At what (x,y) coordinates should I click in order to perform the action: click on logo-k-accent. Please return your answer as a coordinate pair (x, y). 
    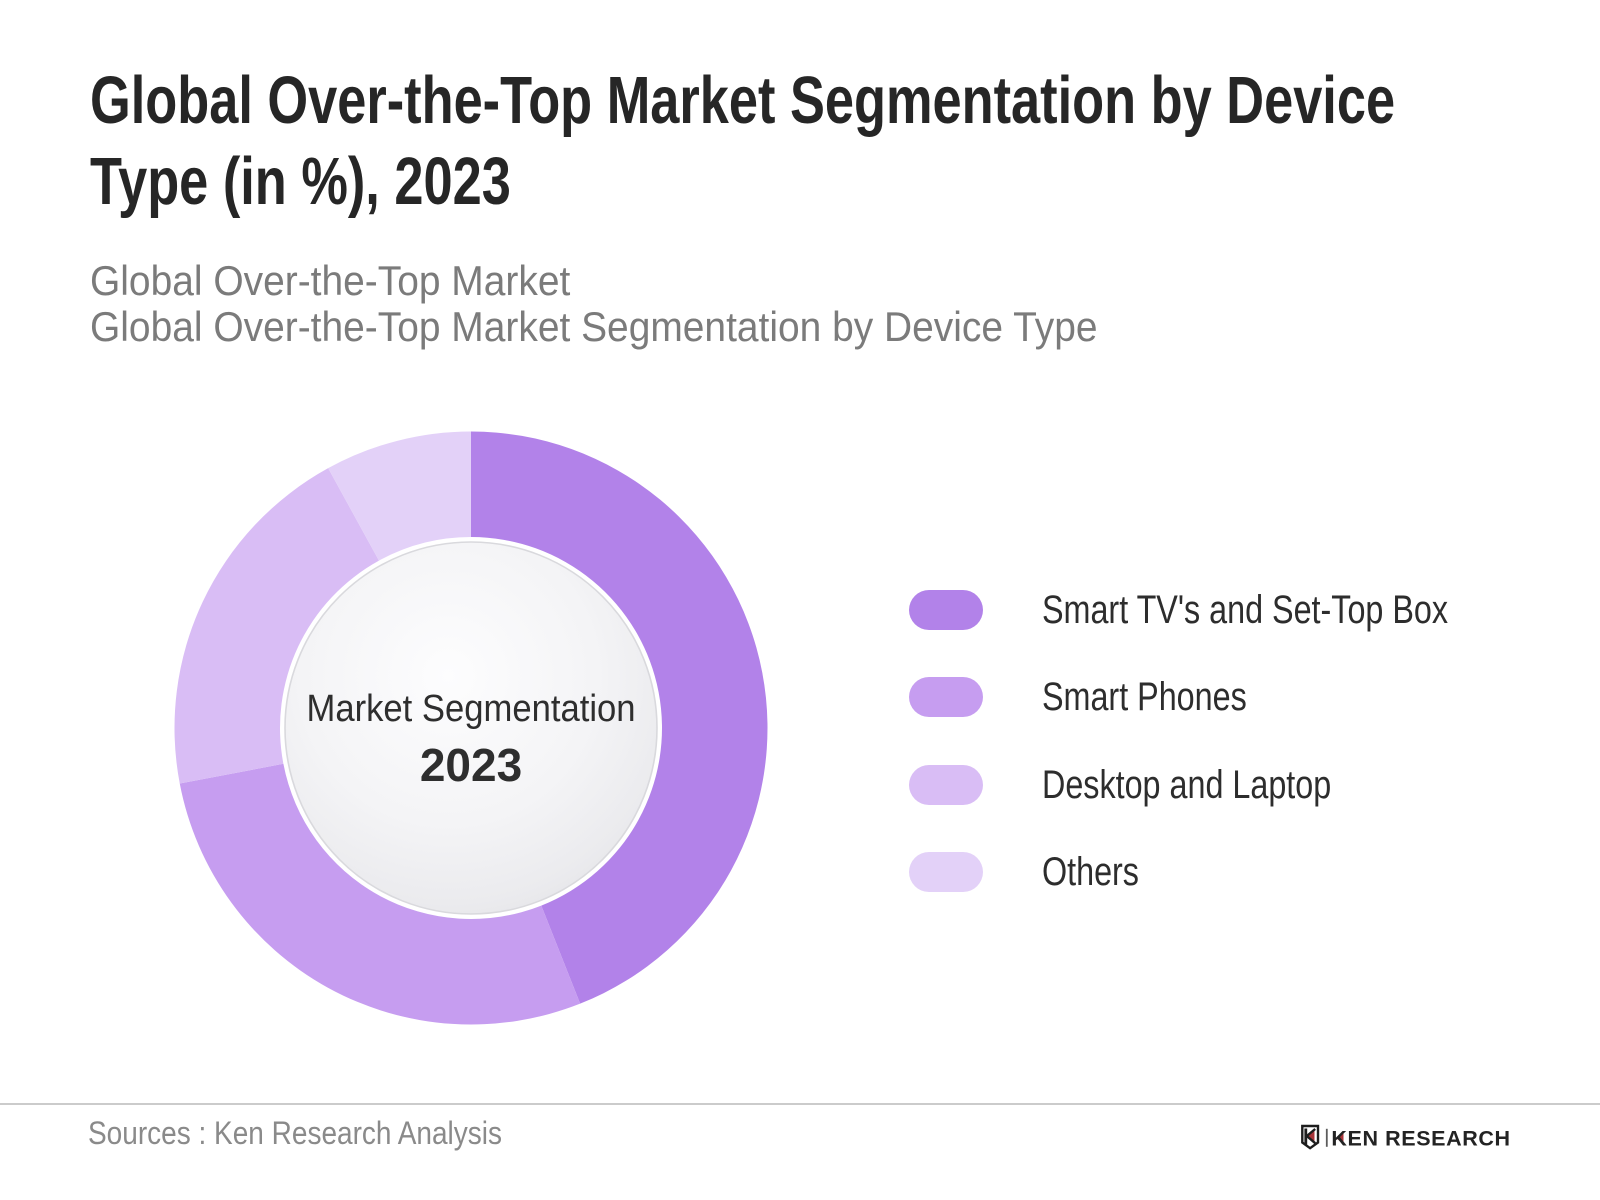
    Looking at the image, I should click on (1340, 1138).